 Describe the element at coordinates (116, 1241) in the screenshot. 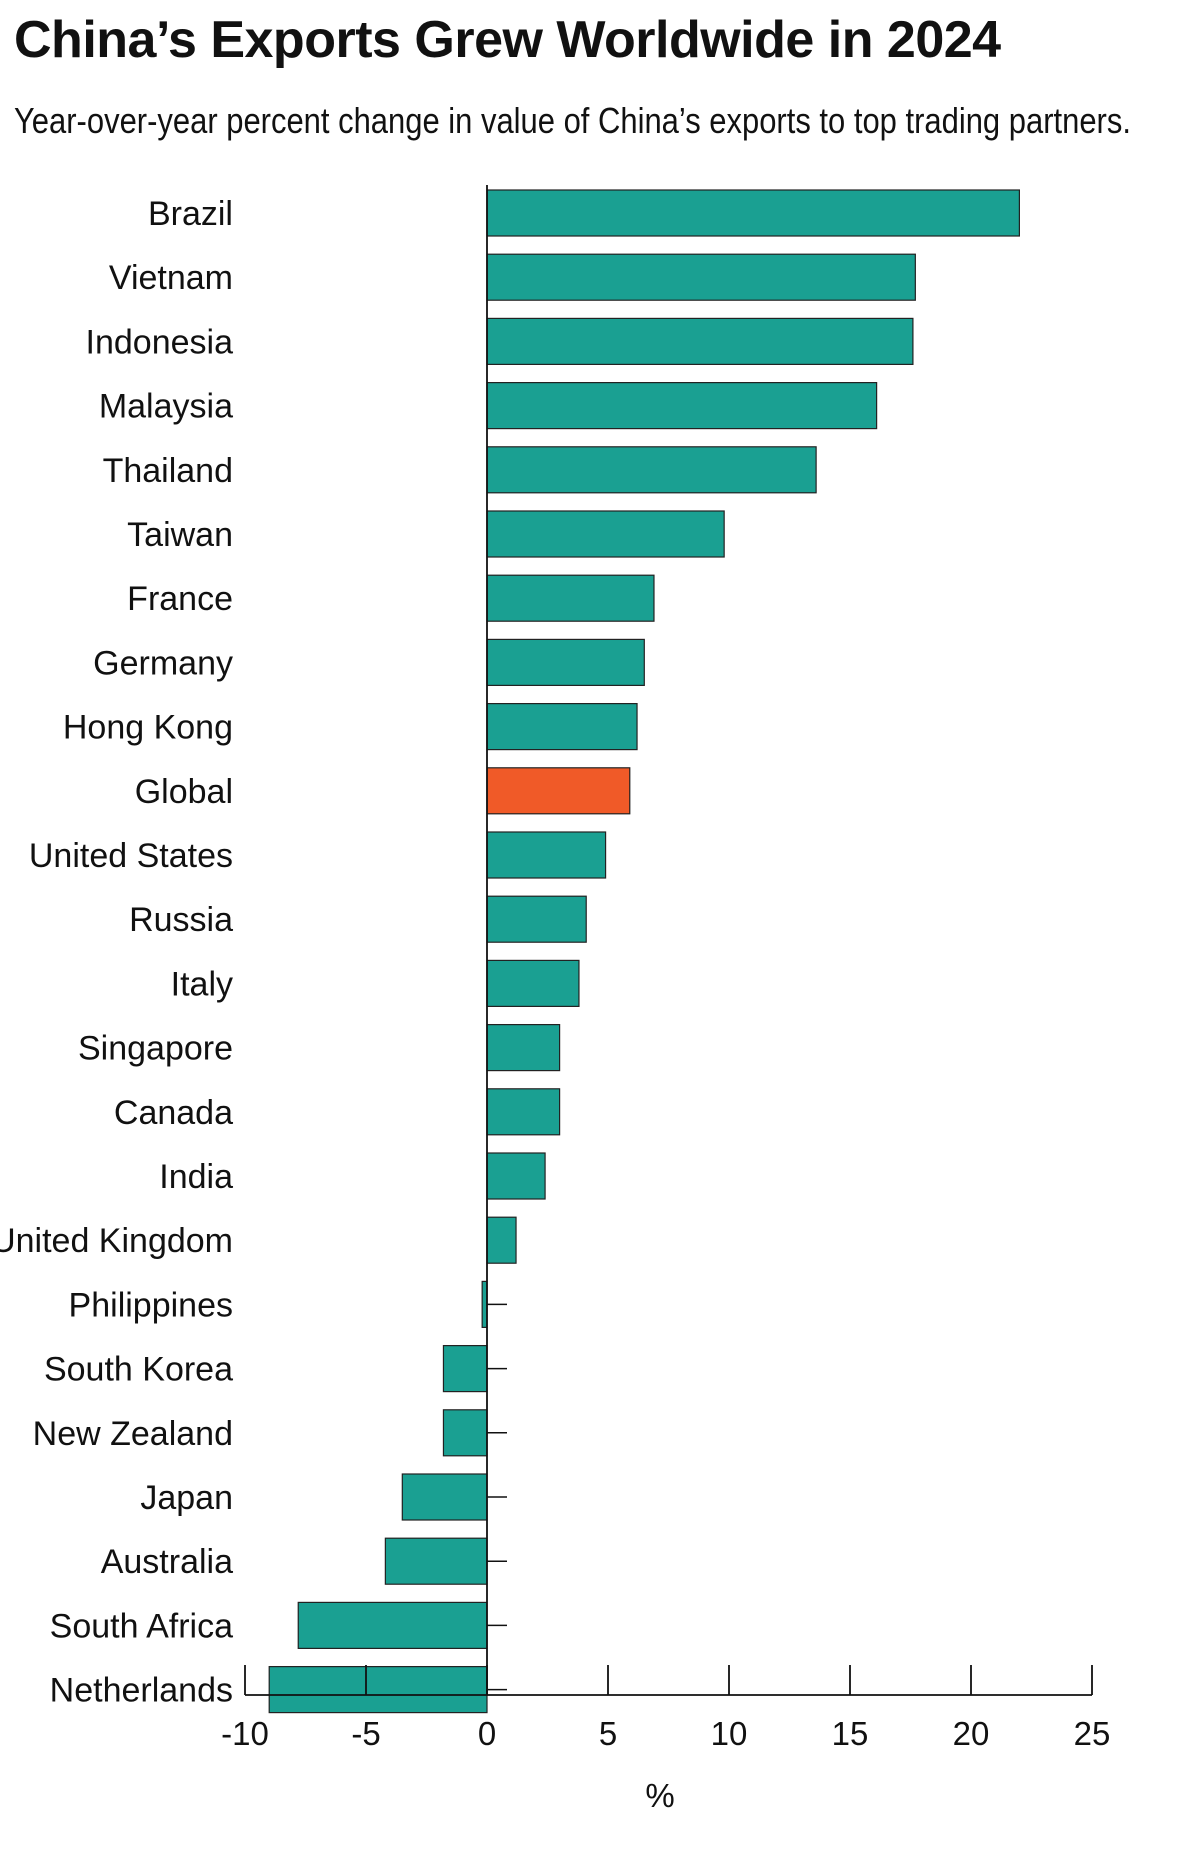

I see `category-label: United Kingdom` at that location.